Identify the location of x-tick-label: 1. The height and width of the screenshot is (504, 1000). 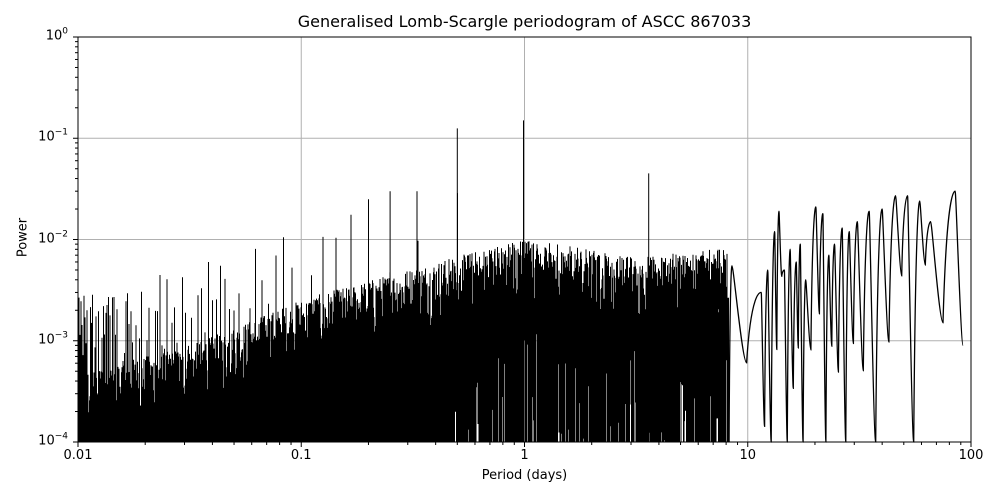
(524, 455).